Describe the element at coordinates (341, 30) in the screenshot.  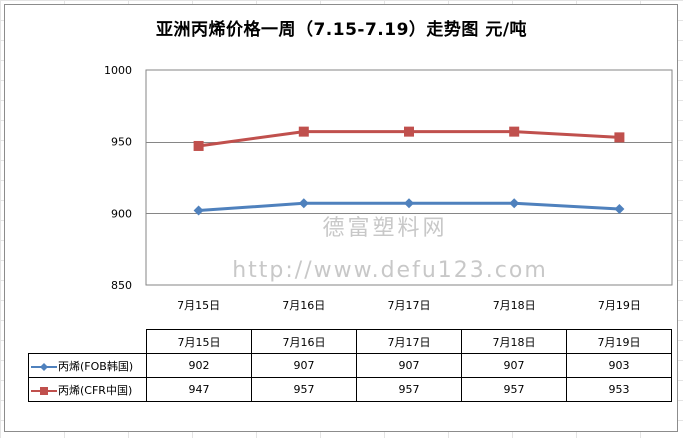
I see `chart-title: 亚洲丙烯价格一周（7.15-7.19）走势图 元/吨` at that location.